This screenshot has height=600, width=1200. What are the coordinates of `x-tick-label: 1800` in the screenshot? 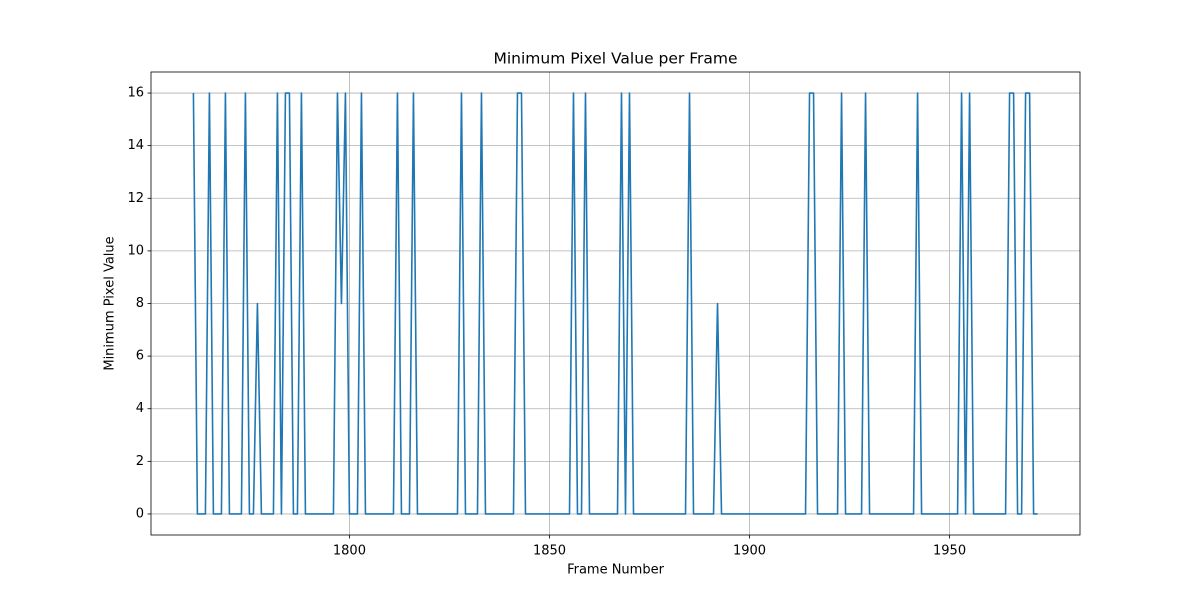 It's located at (349, 551).